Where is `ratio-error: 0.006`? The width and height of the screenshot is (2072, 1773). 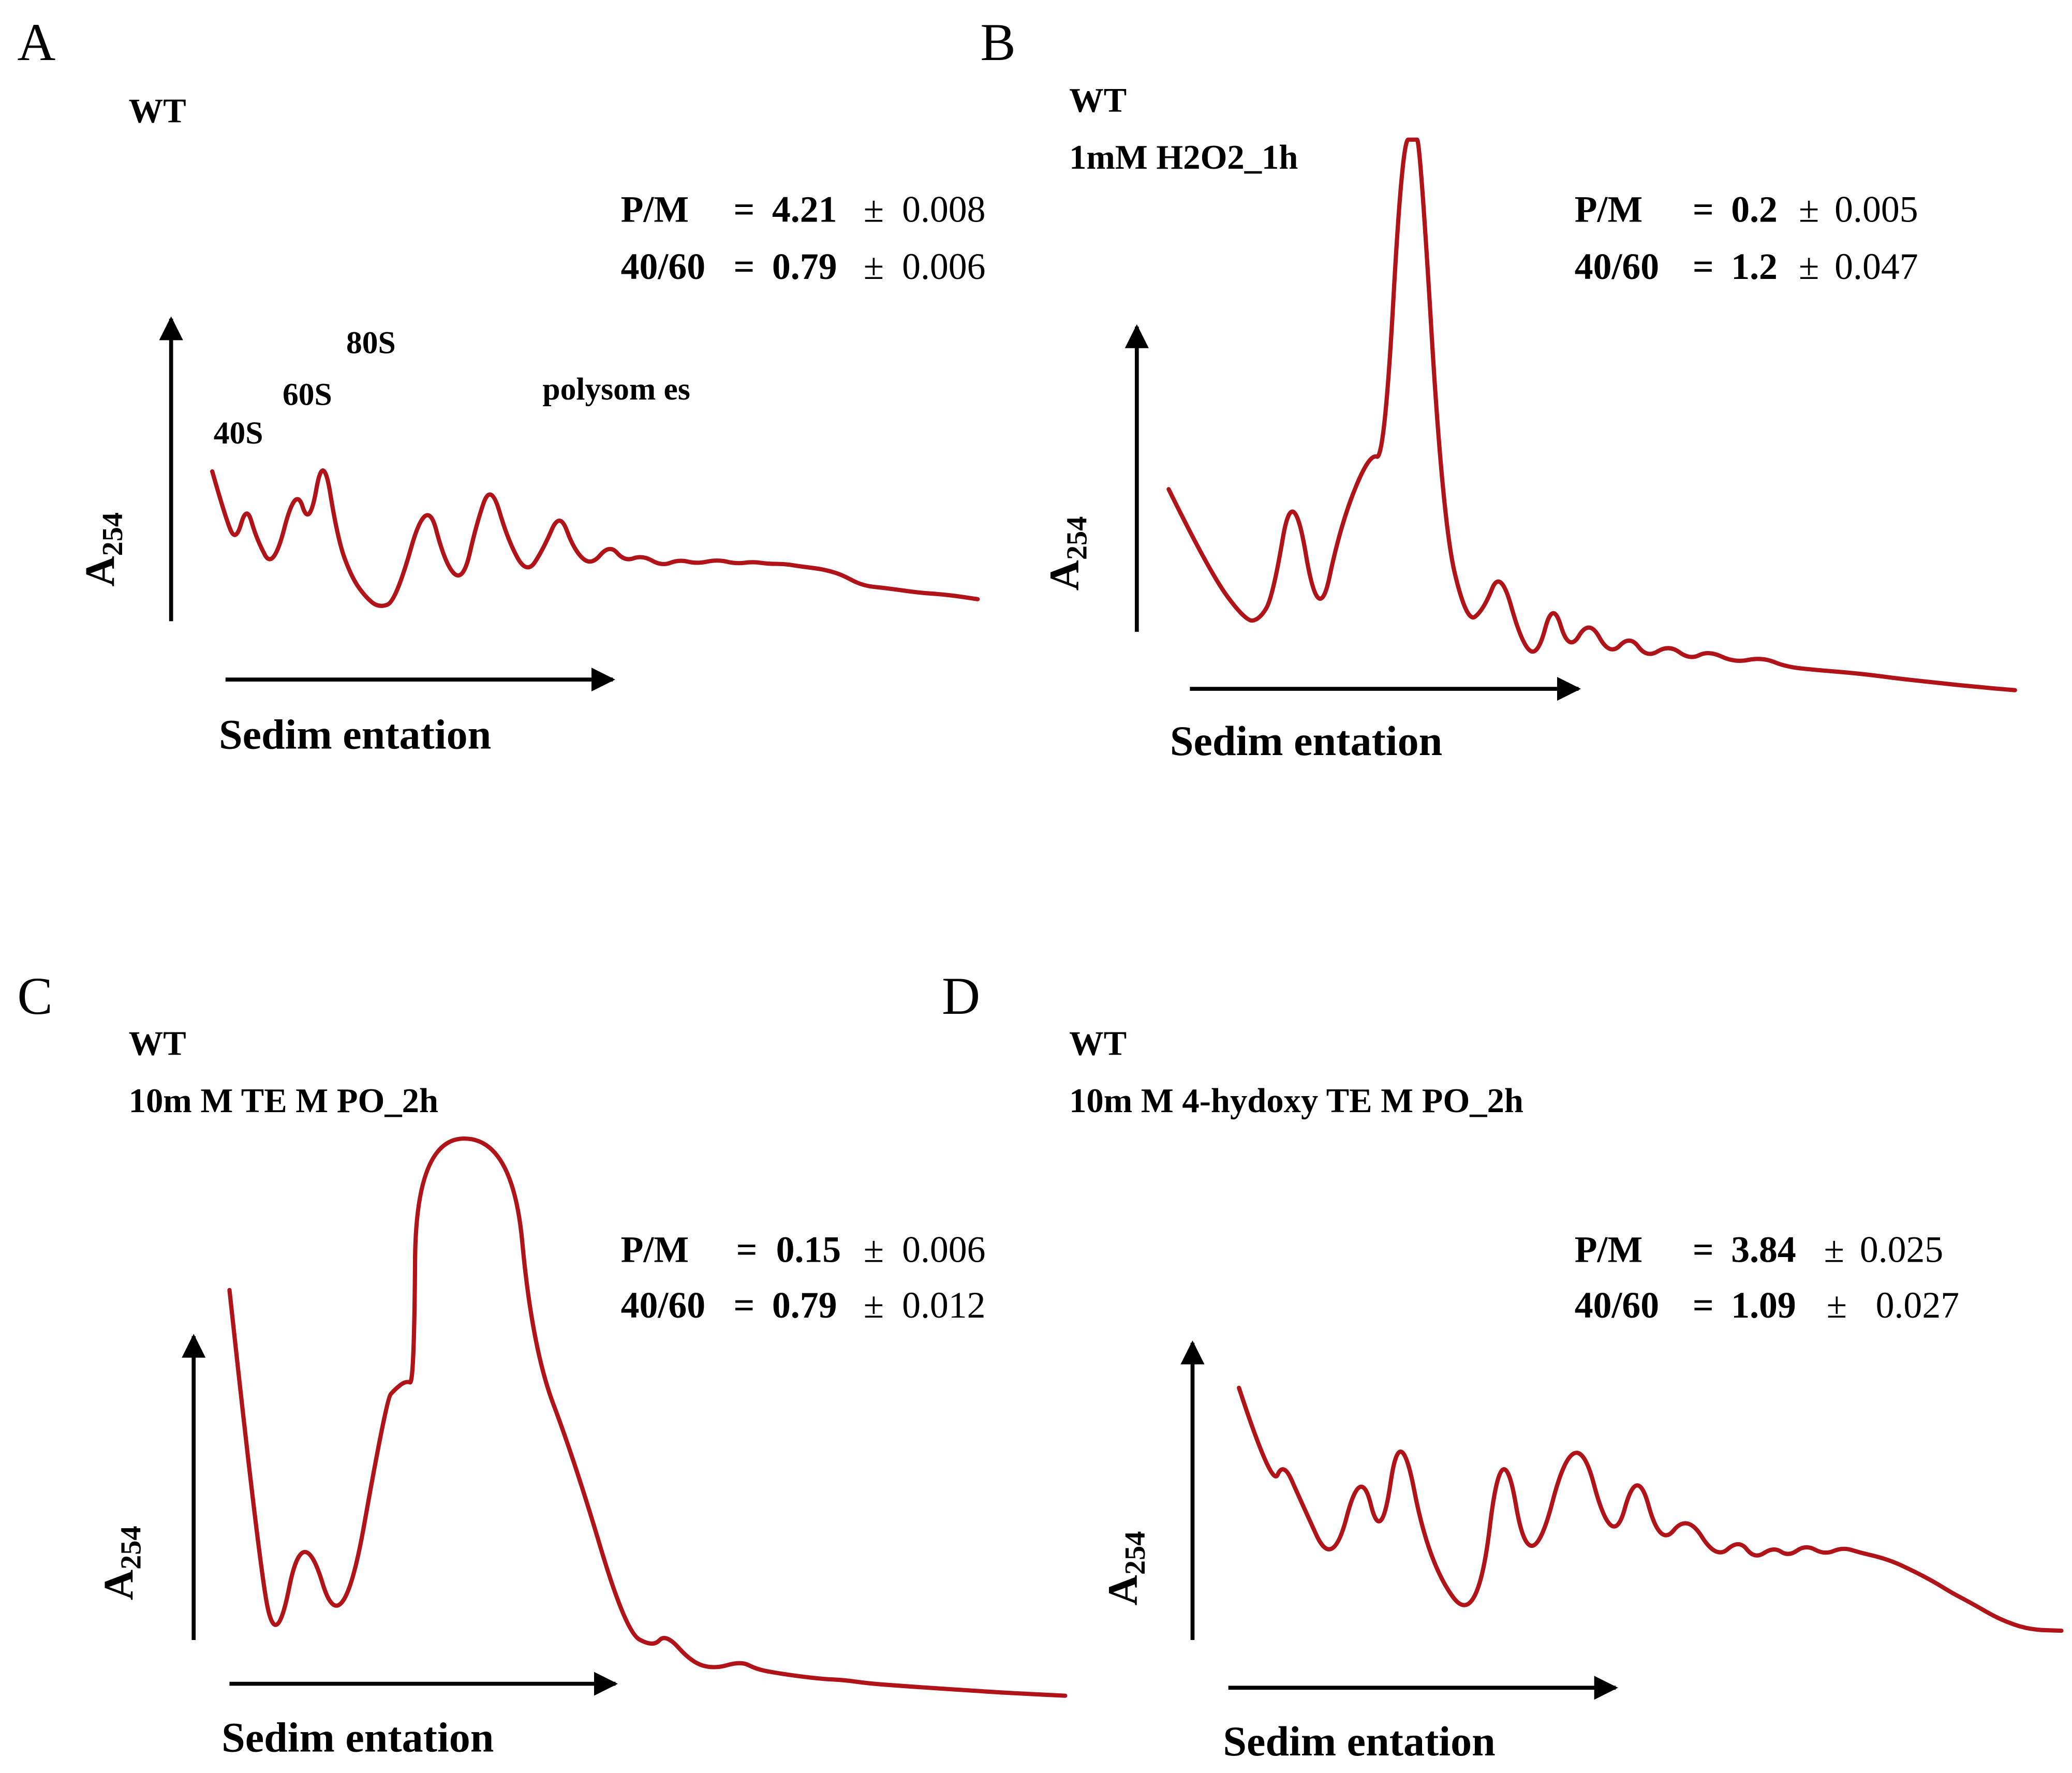
ratio-error: 0.006 is located at coordinates (943, 266).